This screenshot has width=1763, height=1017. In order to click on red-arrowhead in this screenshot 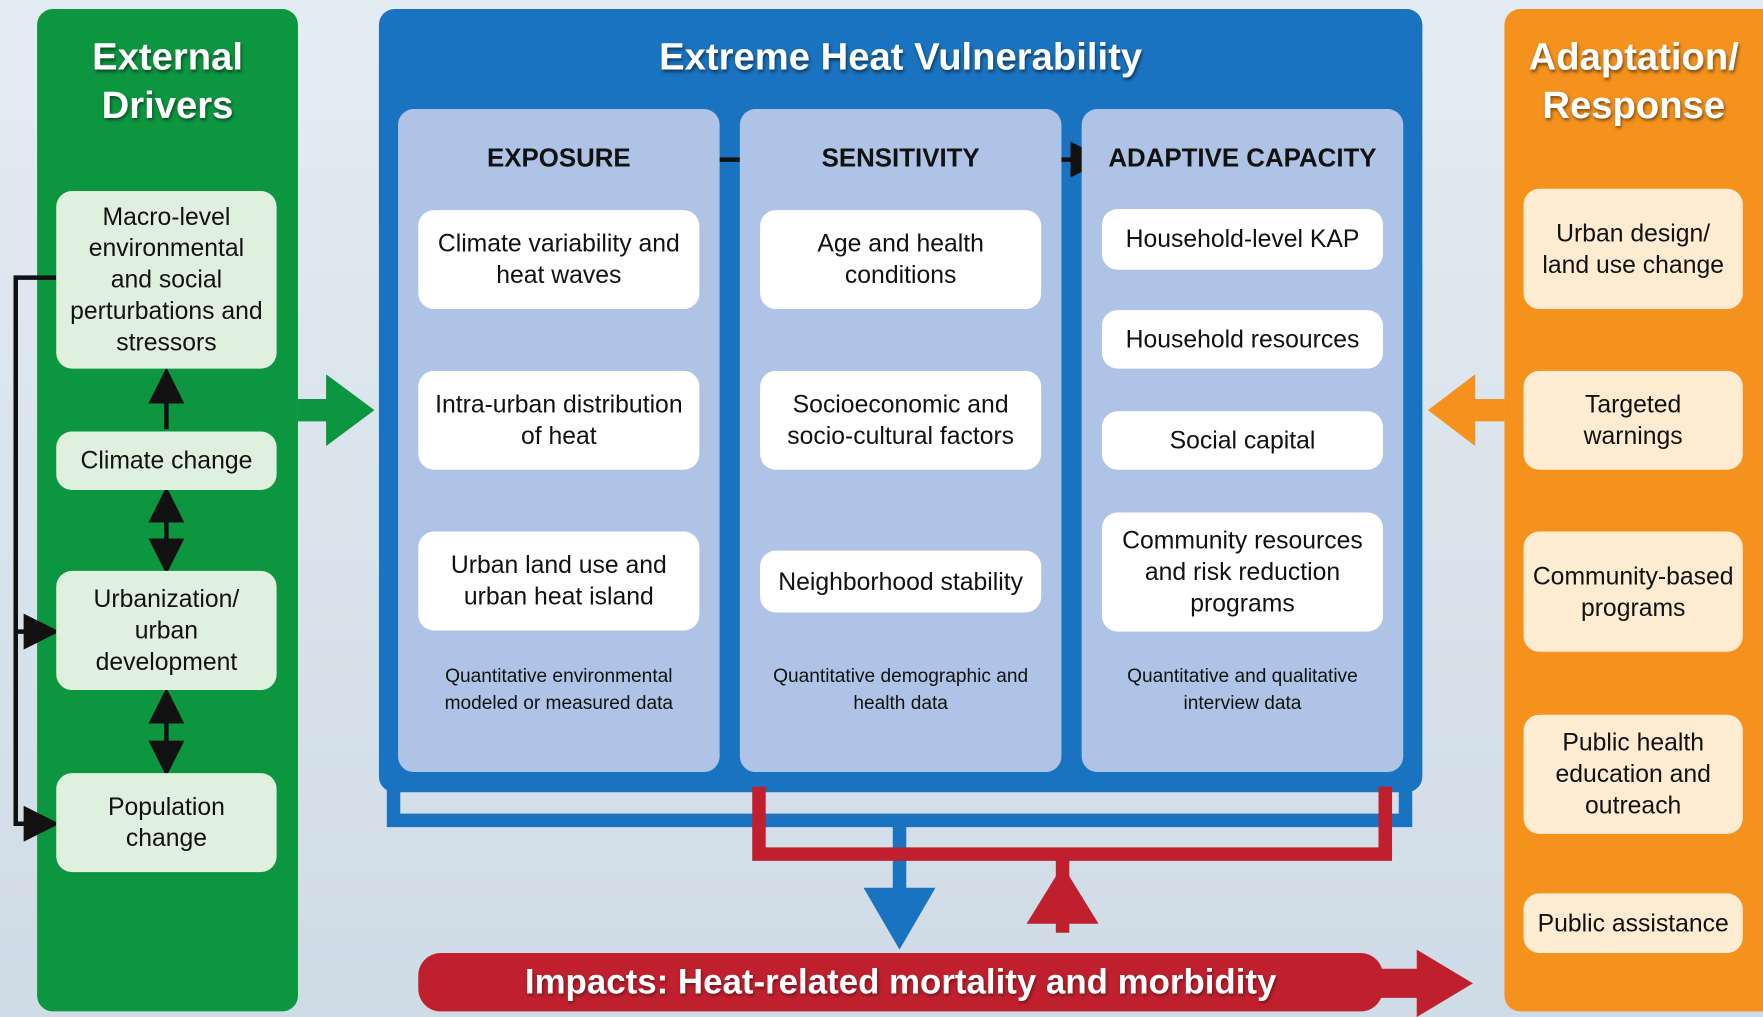, I will do `click(1062, 894)`.